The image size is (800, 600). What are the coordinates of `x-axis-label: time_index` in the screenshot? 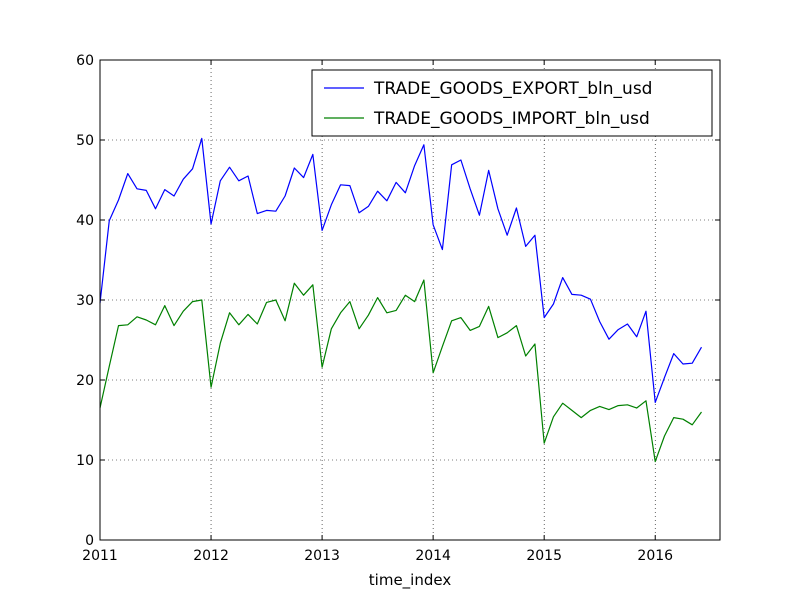 It's located at (410, 580).